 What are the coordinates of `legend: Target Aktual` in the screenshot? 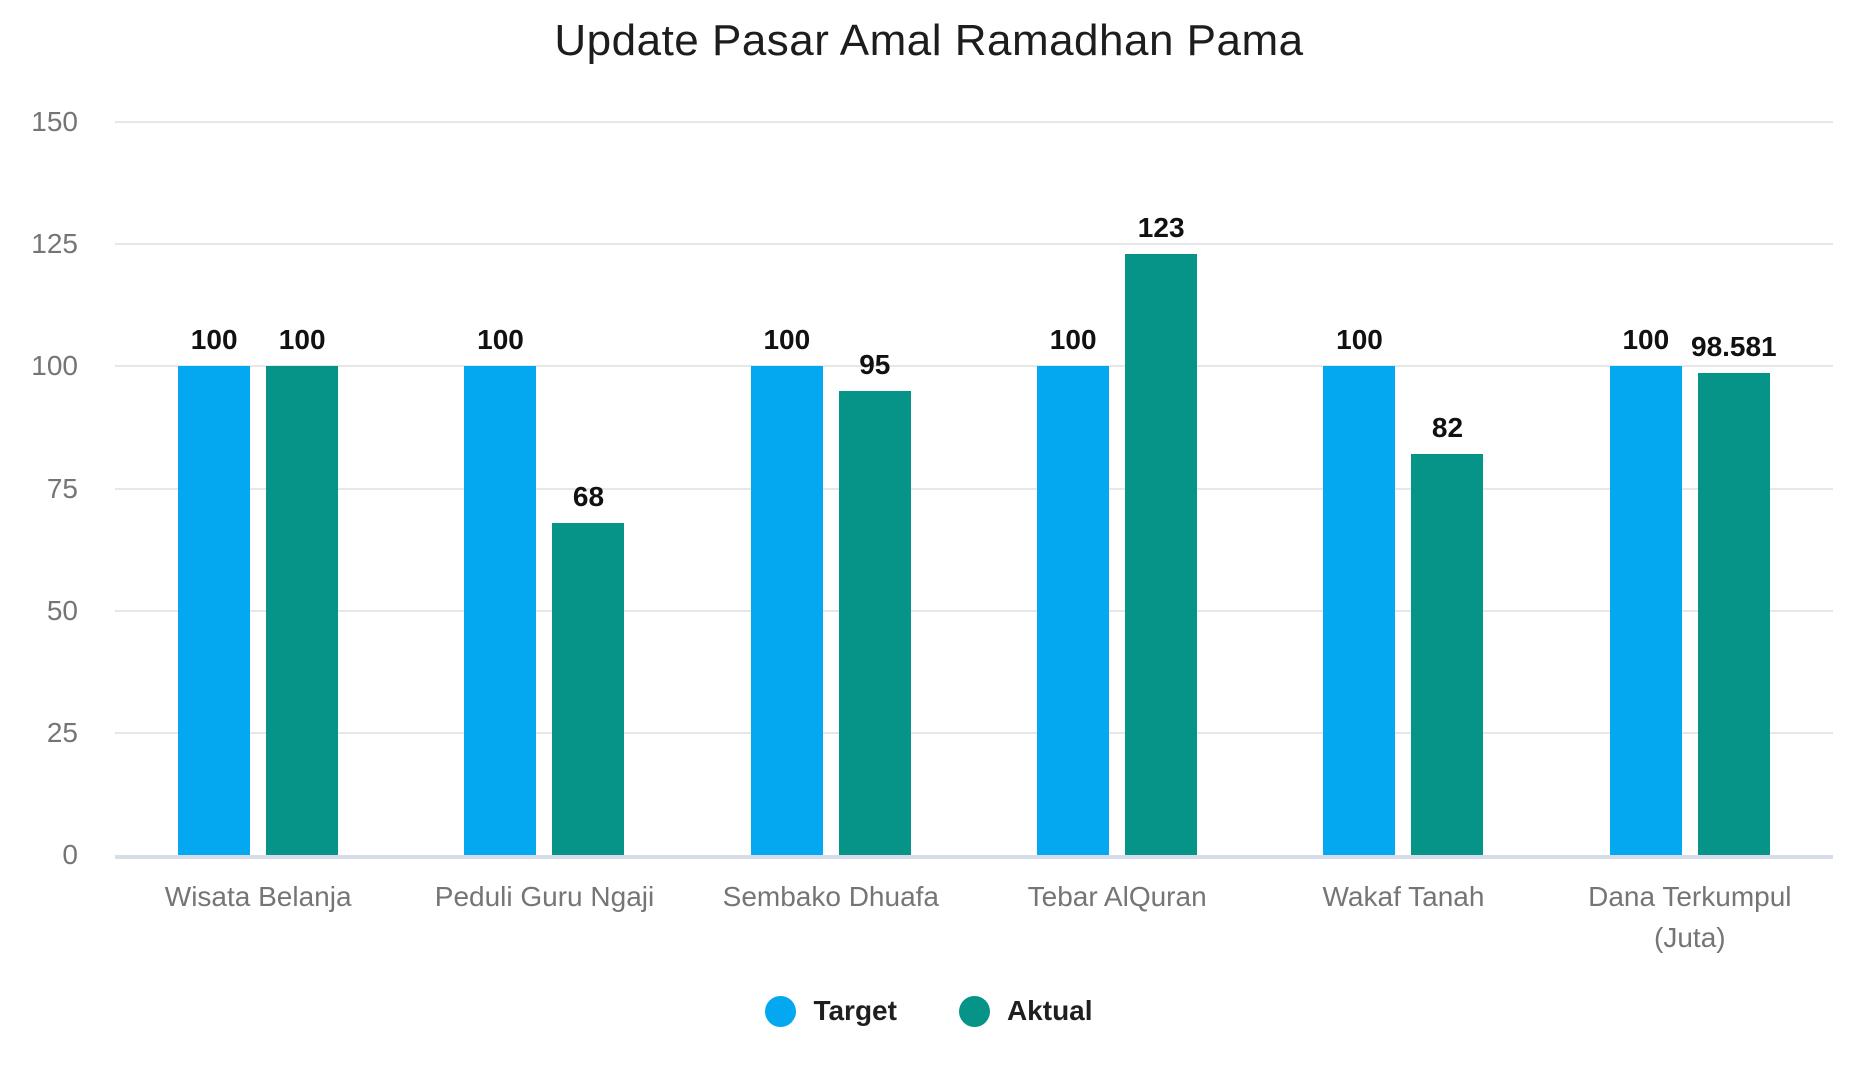 It's located at (929, 1011).